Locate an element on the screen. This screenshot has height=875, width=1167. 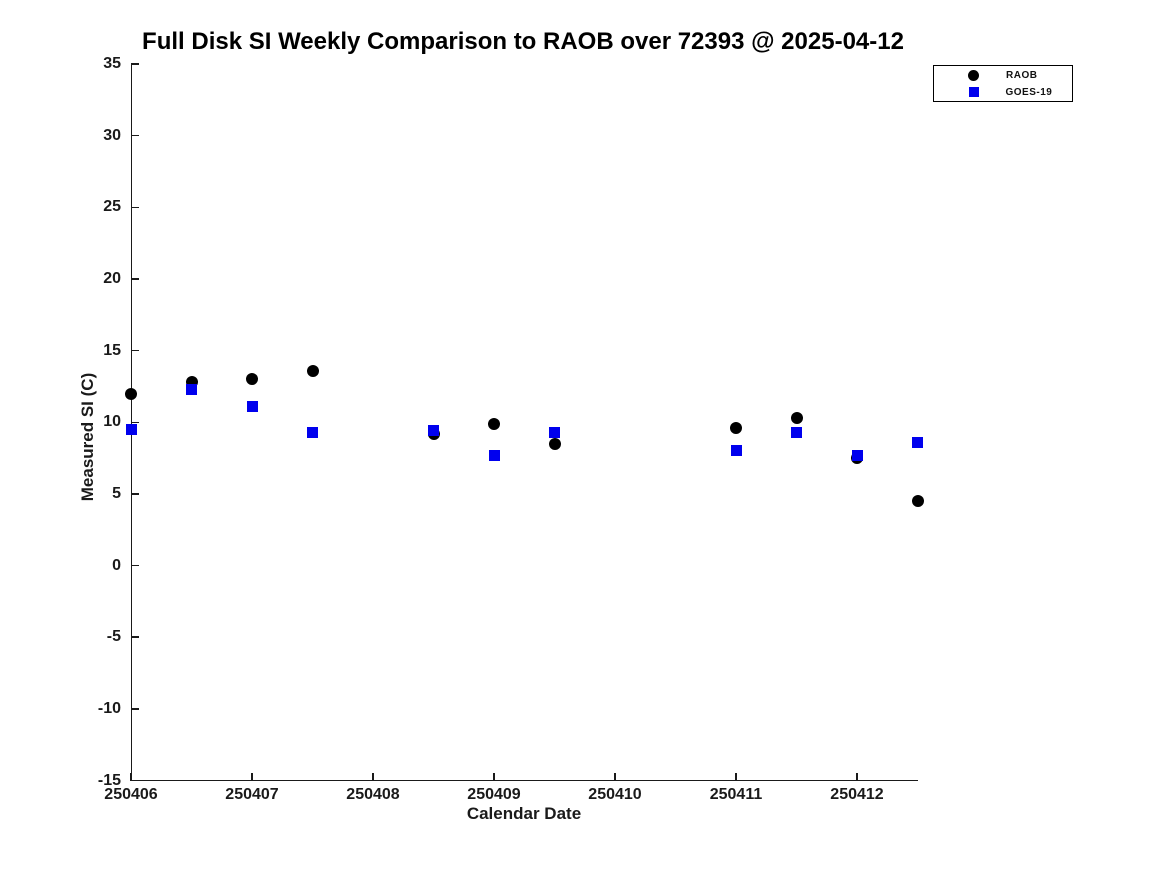
x-tick-label: 250407 is located at coordinates (252, 794).